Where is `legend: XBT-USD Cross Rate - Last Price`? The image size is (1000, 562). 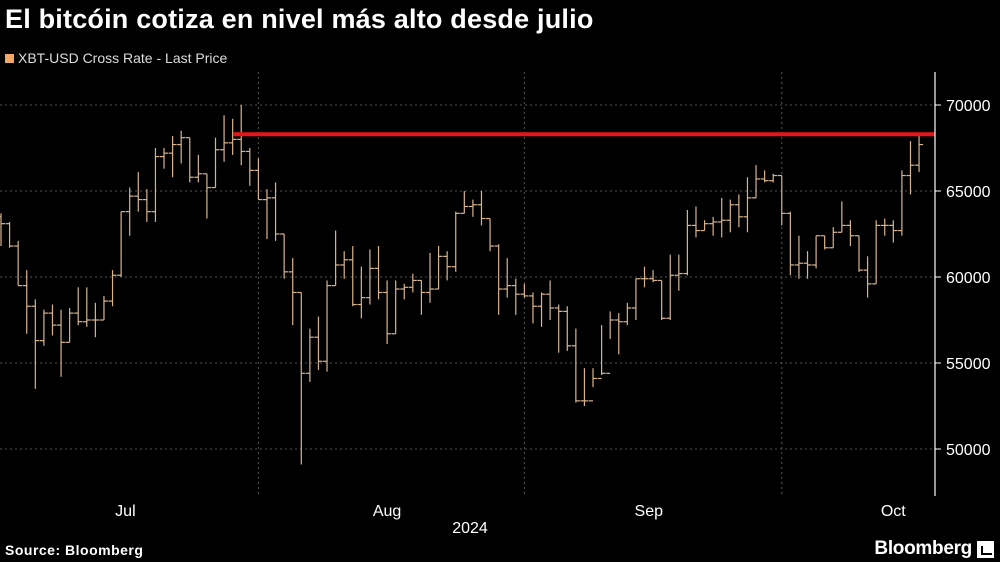
legend: XBT-USD Cross Rate - Last Price is located at coordinates (116, 58).